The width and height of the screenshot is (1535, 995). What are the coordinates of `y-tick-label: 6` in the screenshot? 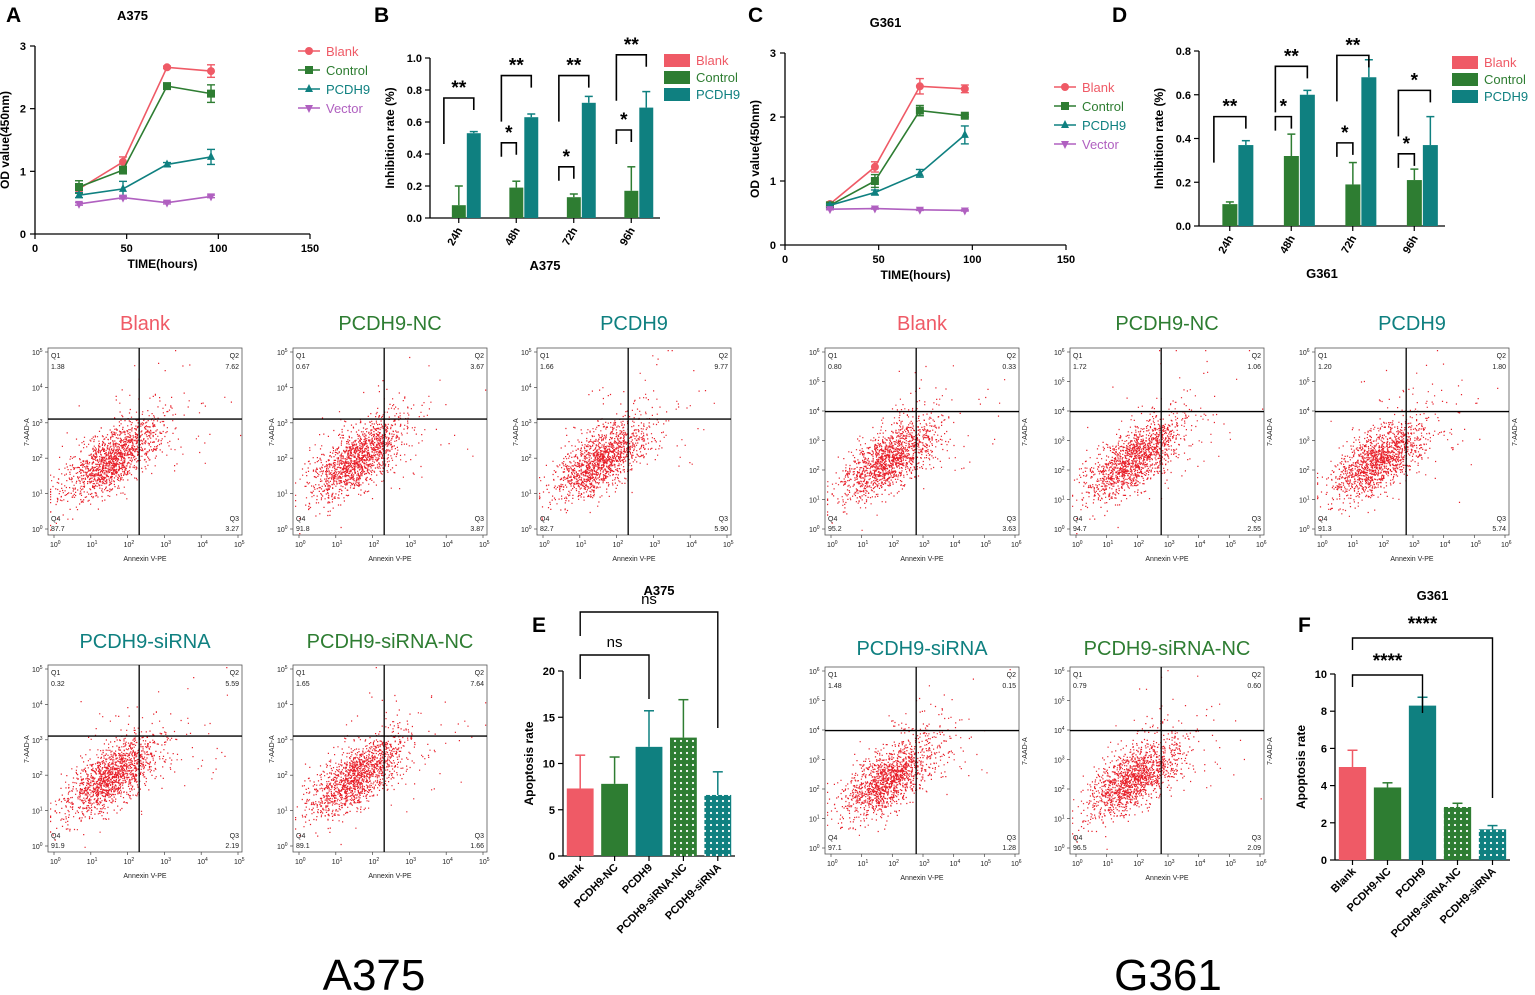 It's located at (1324, 749).